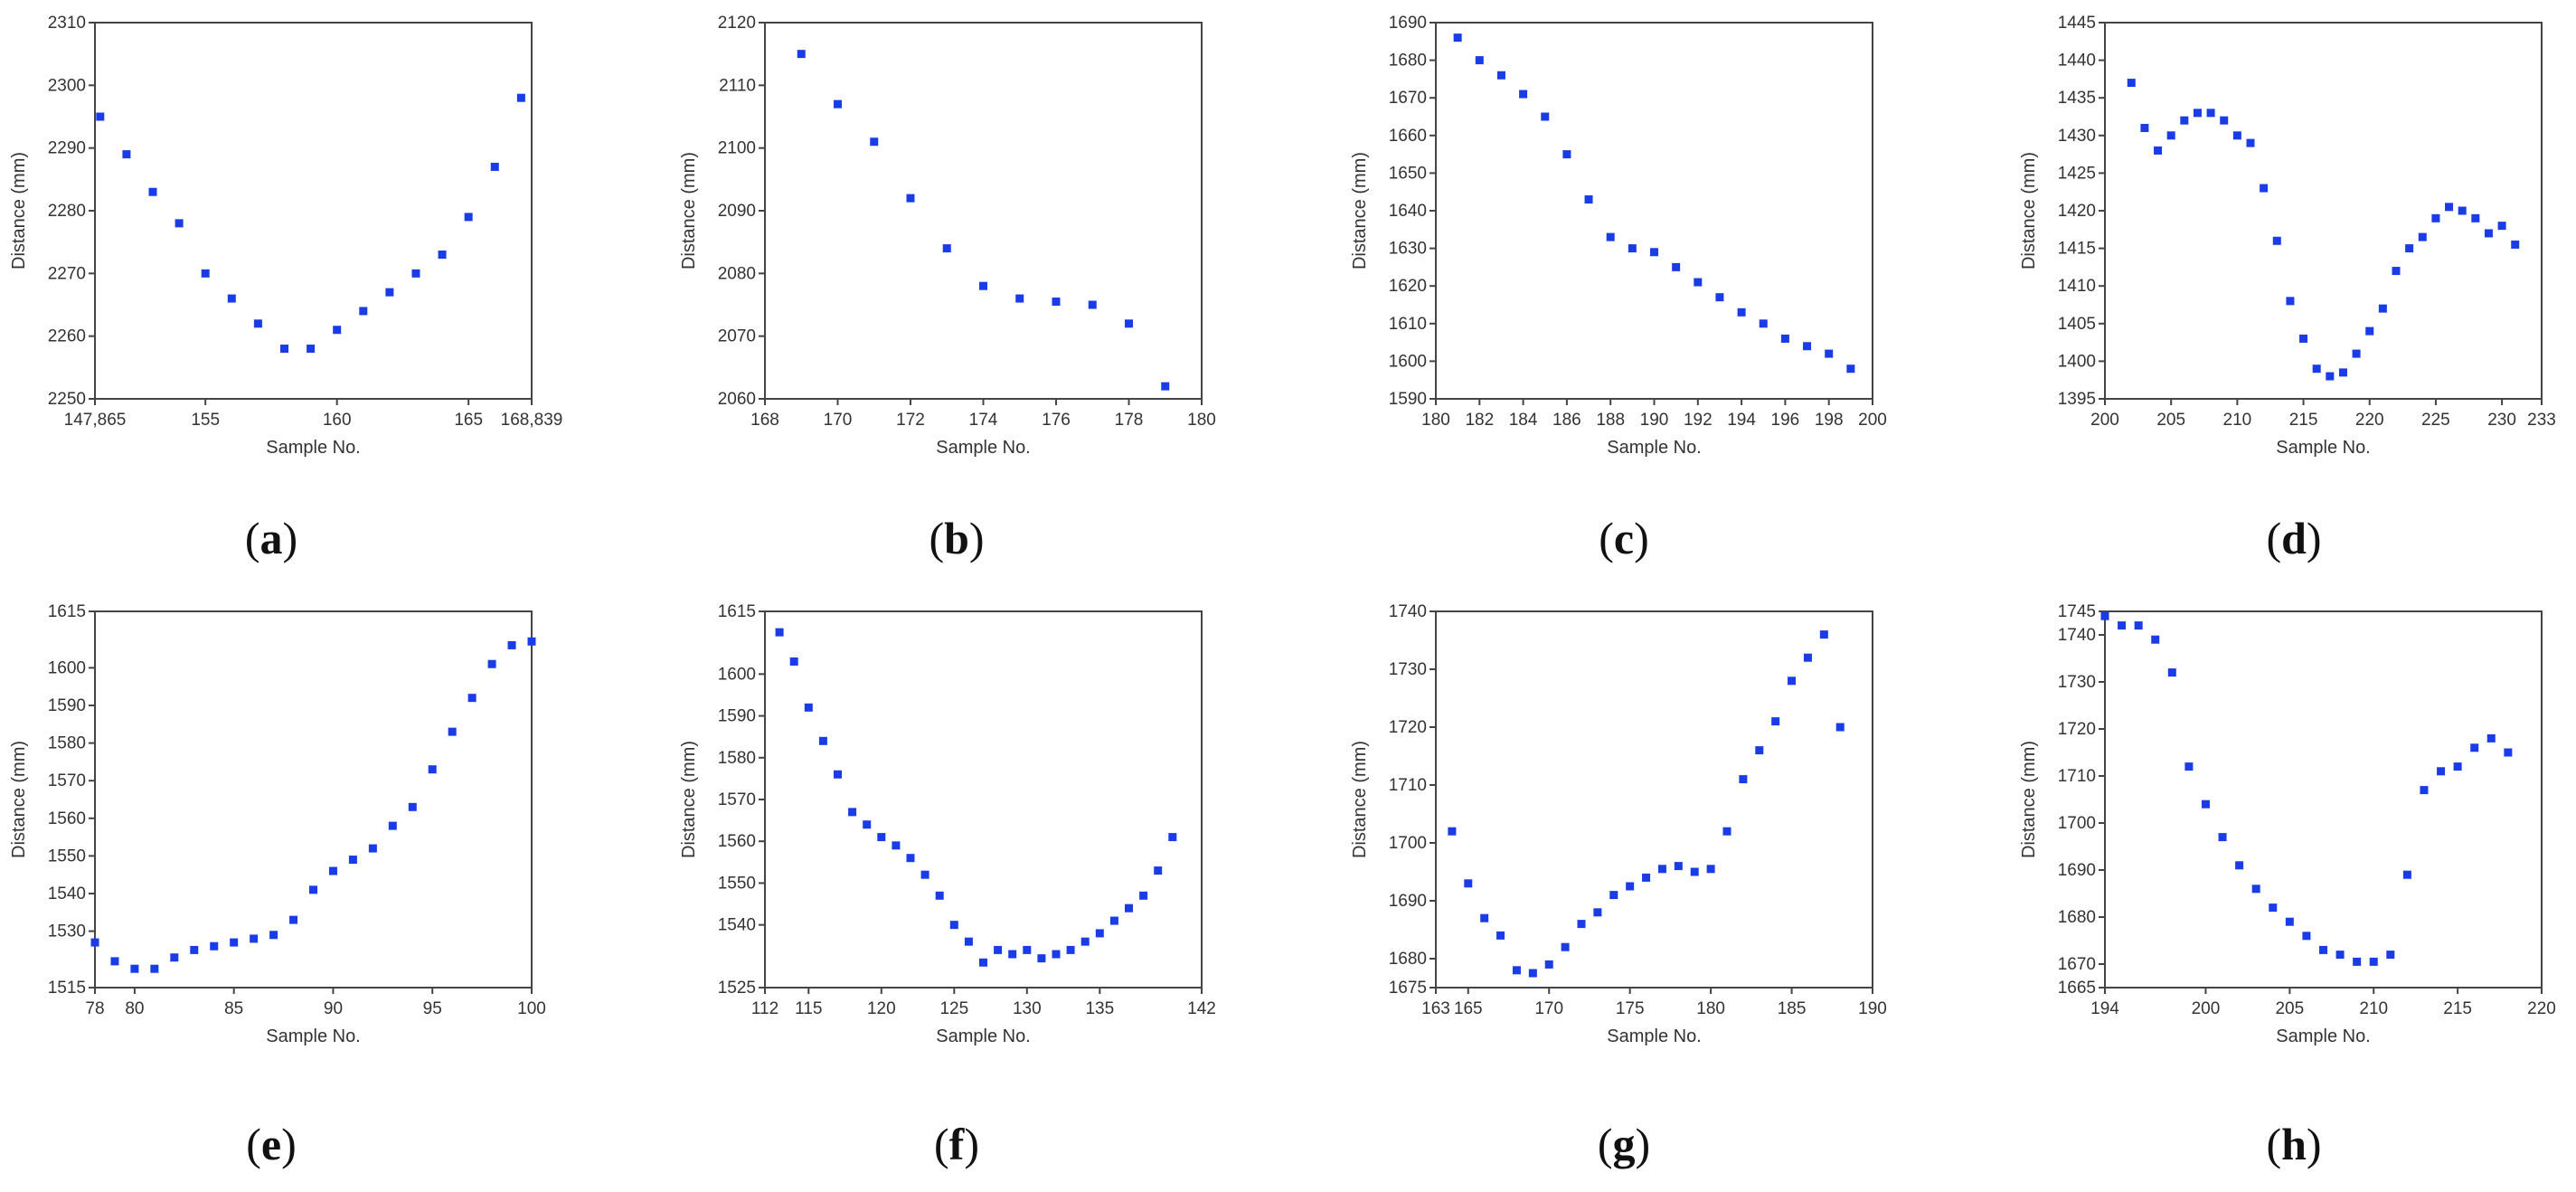 Image resolution: width=2576 pixels, height=1192 pixels. Describe the element at coordinates (1566, 421) in the screenshot. I see `x-tick-label: 186` at that location.